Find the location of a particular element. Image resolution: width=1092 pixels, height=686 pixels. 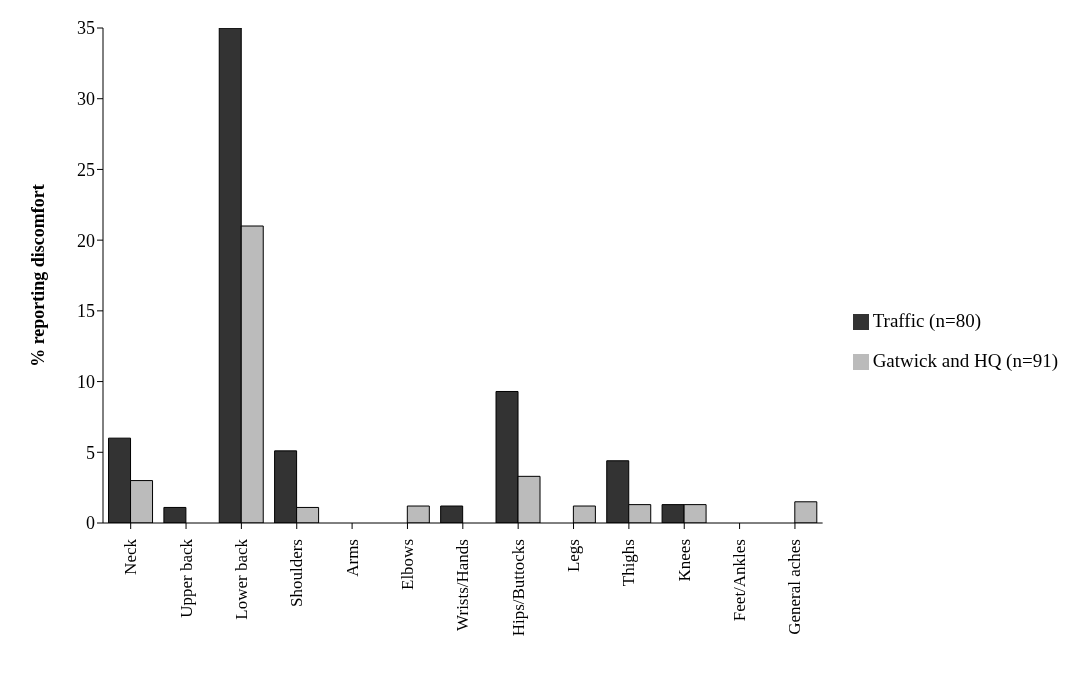

x-tick-label: Knees is located at coordinates (684, 560).